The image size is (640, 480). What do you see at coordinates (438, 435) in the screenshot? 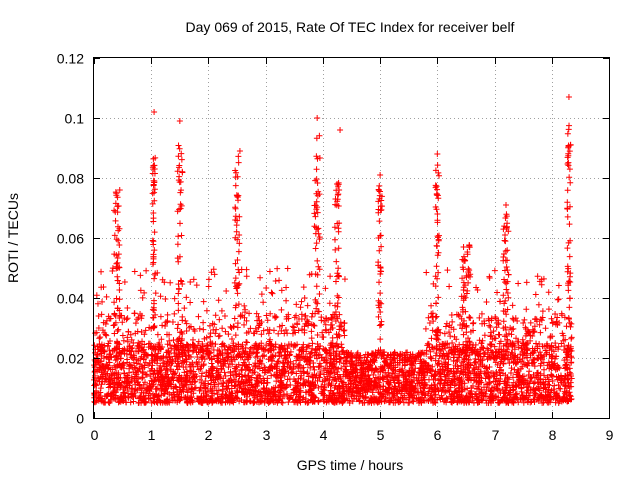
I see `x-tick-label: 6` at bounding box center [438, 435].